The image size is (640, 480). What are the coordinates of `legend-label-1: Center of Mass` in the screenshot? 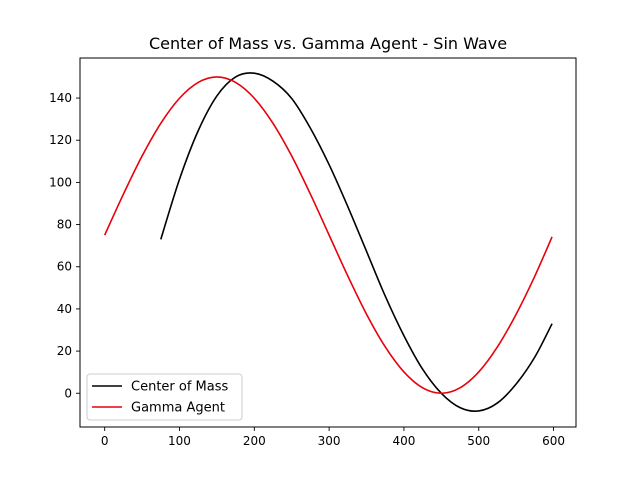 It's located at (180, 387).